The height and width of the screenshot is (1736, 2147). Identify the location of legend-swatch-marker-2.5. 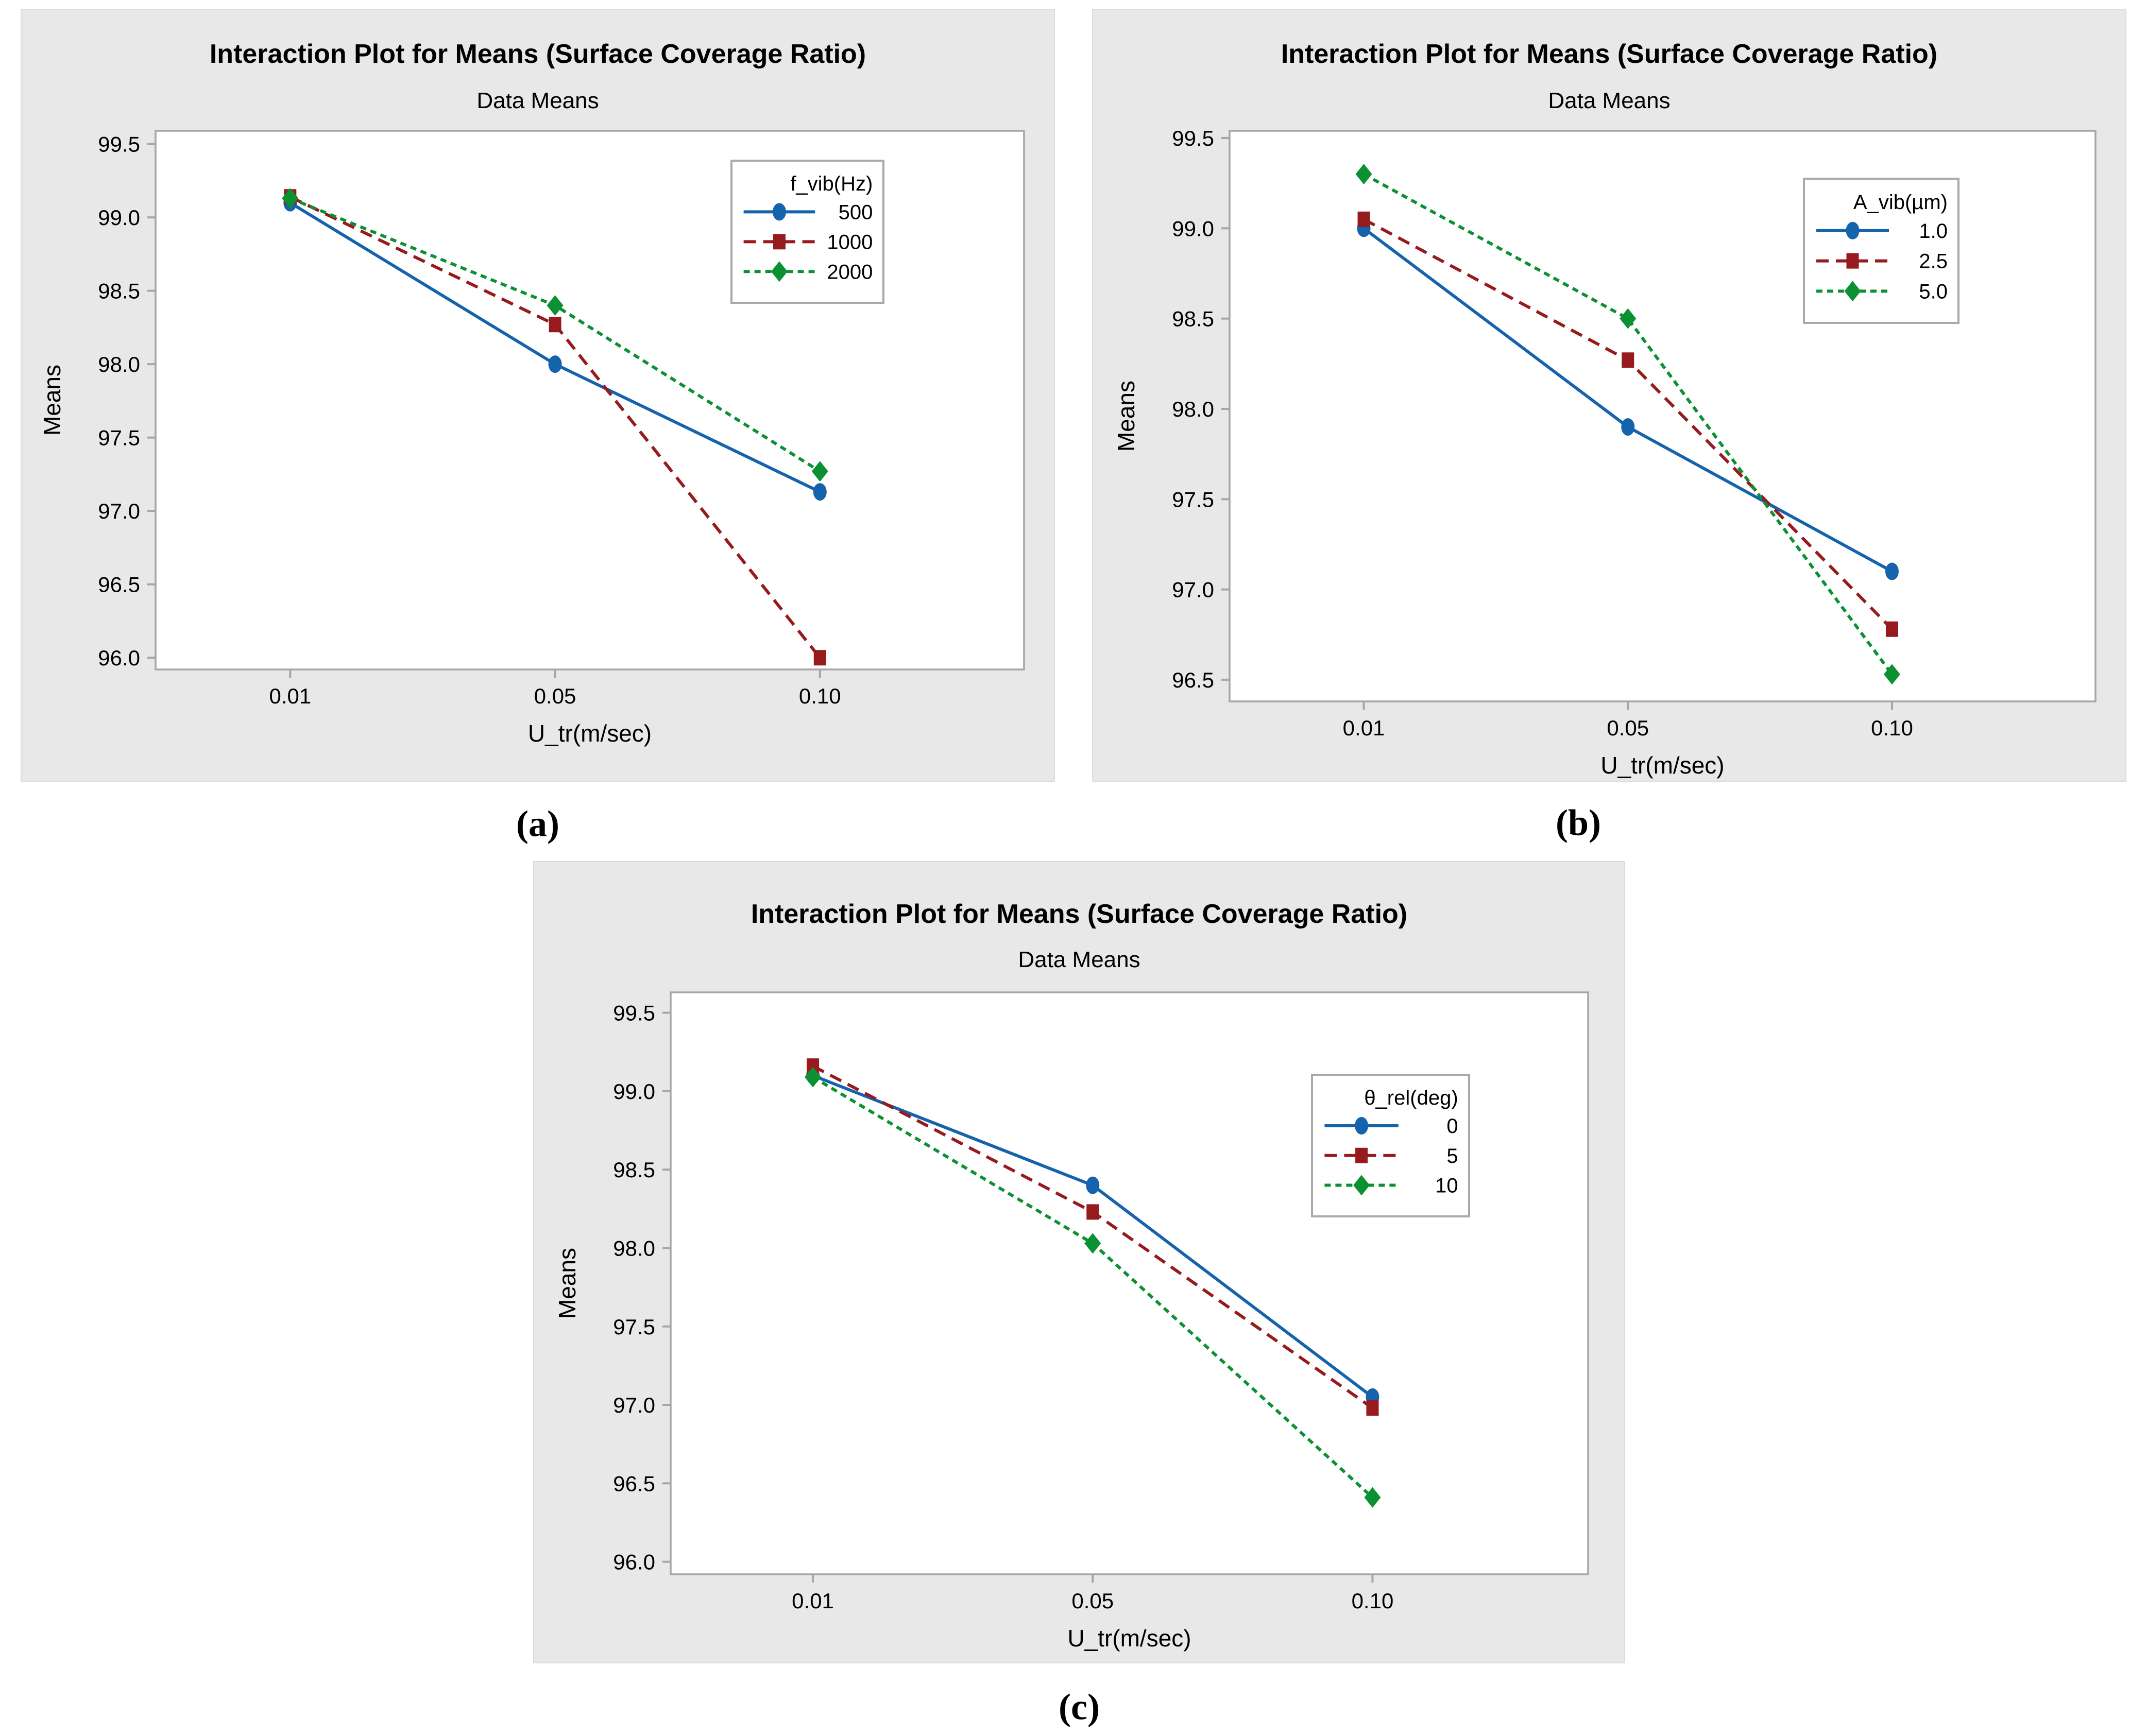
(1852, 261).